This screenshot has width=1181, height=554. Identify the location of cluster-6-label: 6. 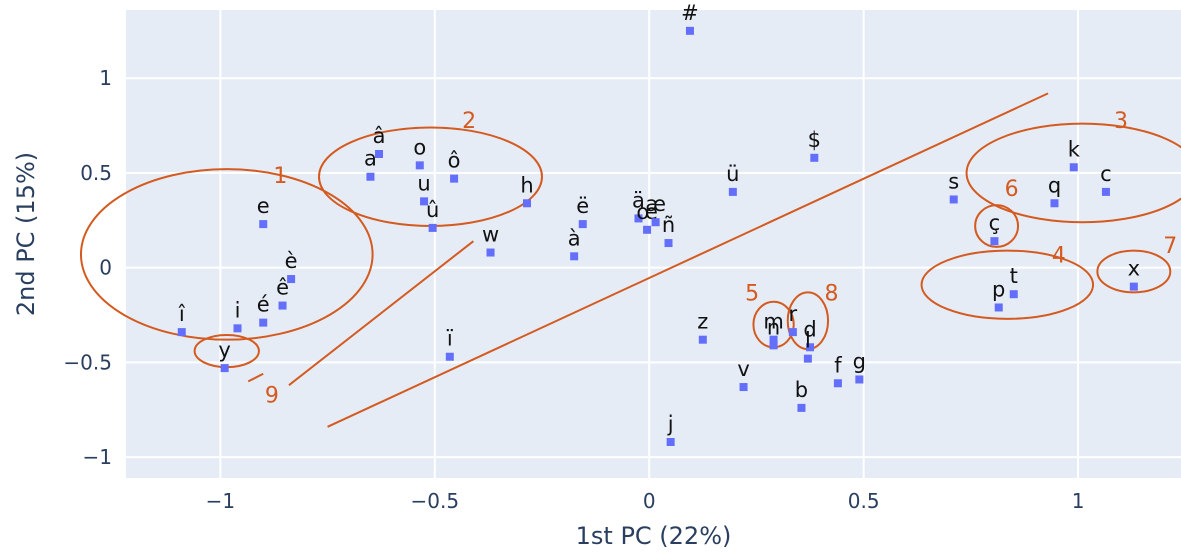
(1012, 189).